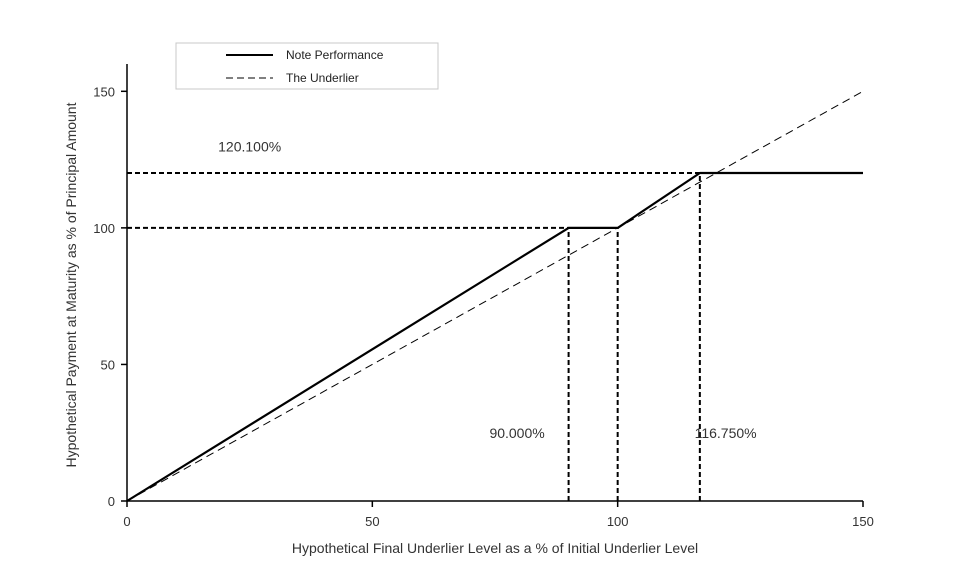 The image size is (977, 578). I want to click on legend-label-the-underlier: The Underlier, so click(322, 78).